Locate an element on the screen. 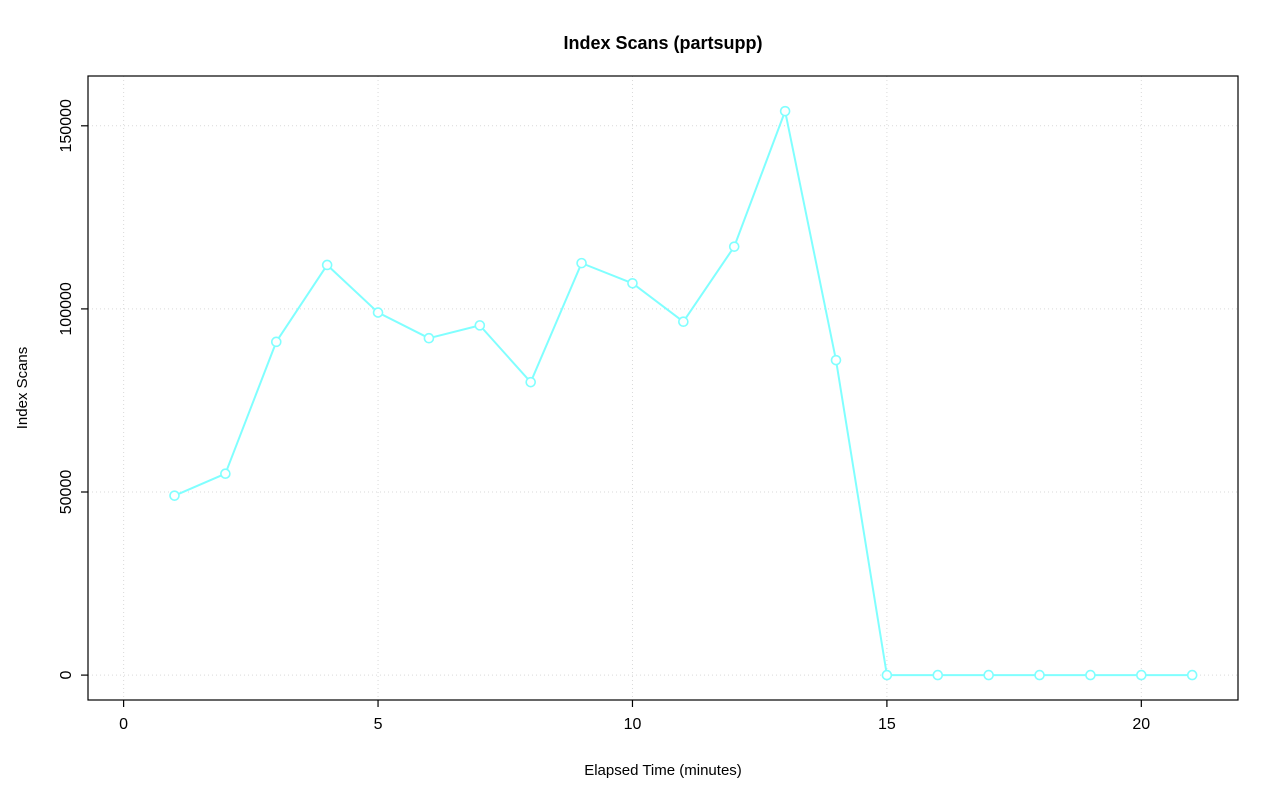 This screenshot has width=1280, height=801. x-tick-label: 10 is located at coordinates (633, 724).